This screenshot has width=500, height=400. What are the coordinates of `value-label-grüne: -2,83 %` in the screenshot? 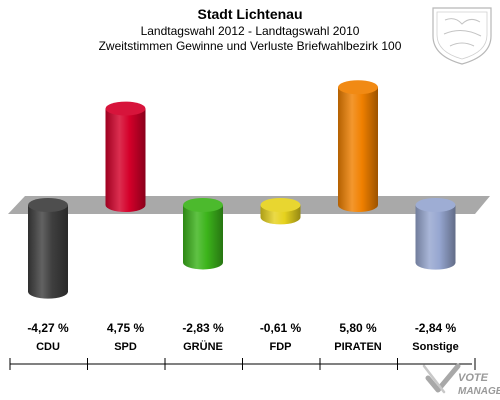 It's located at (203, 328).